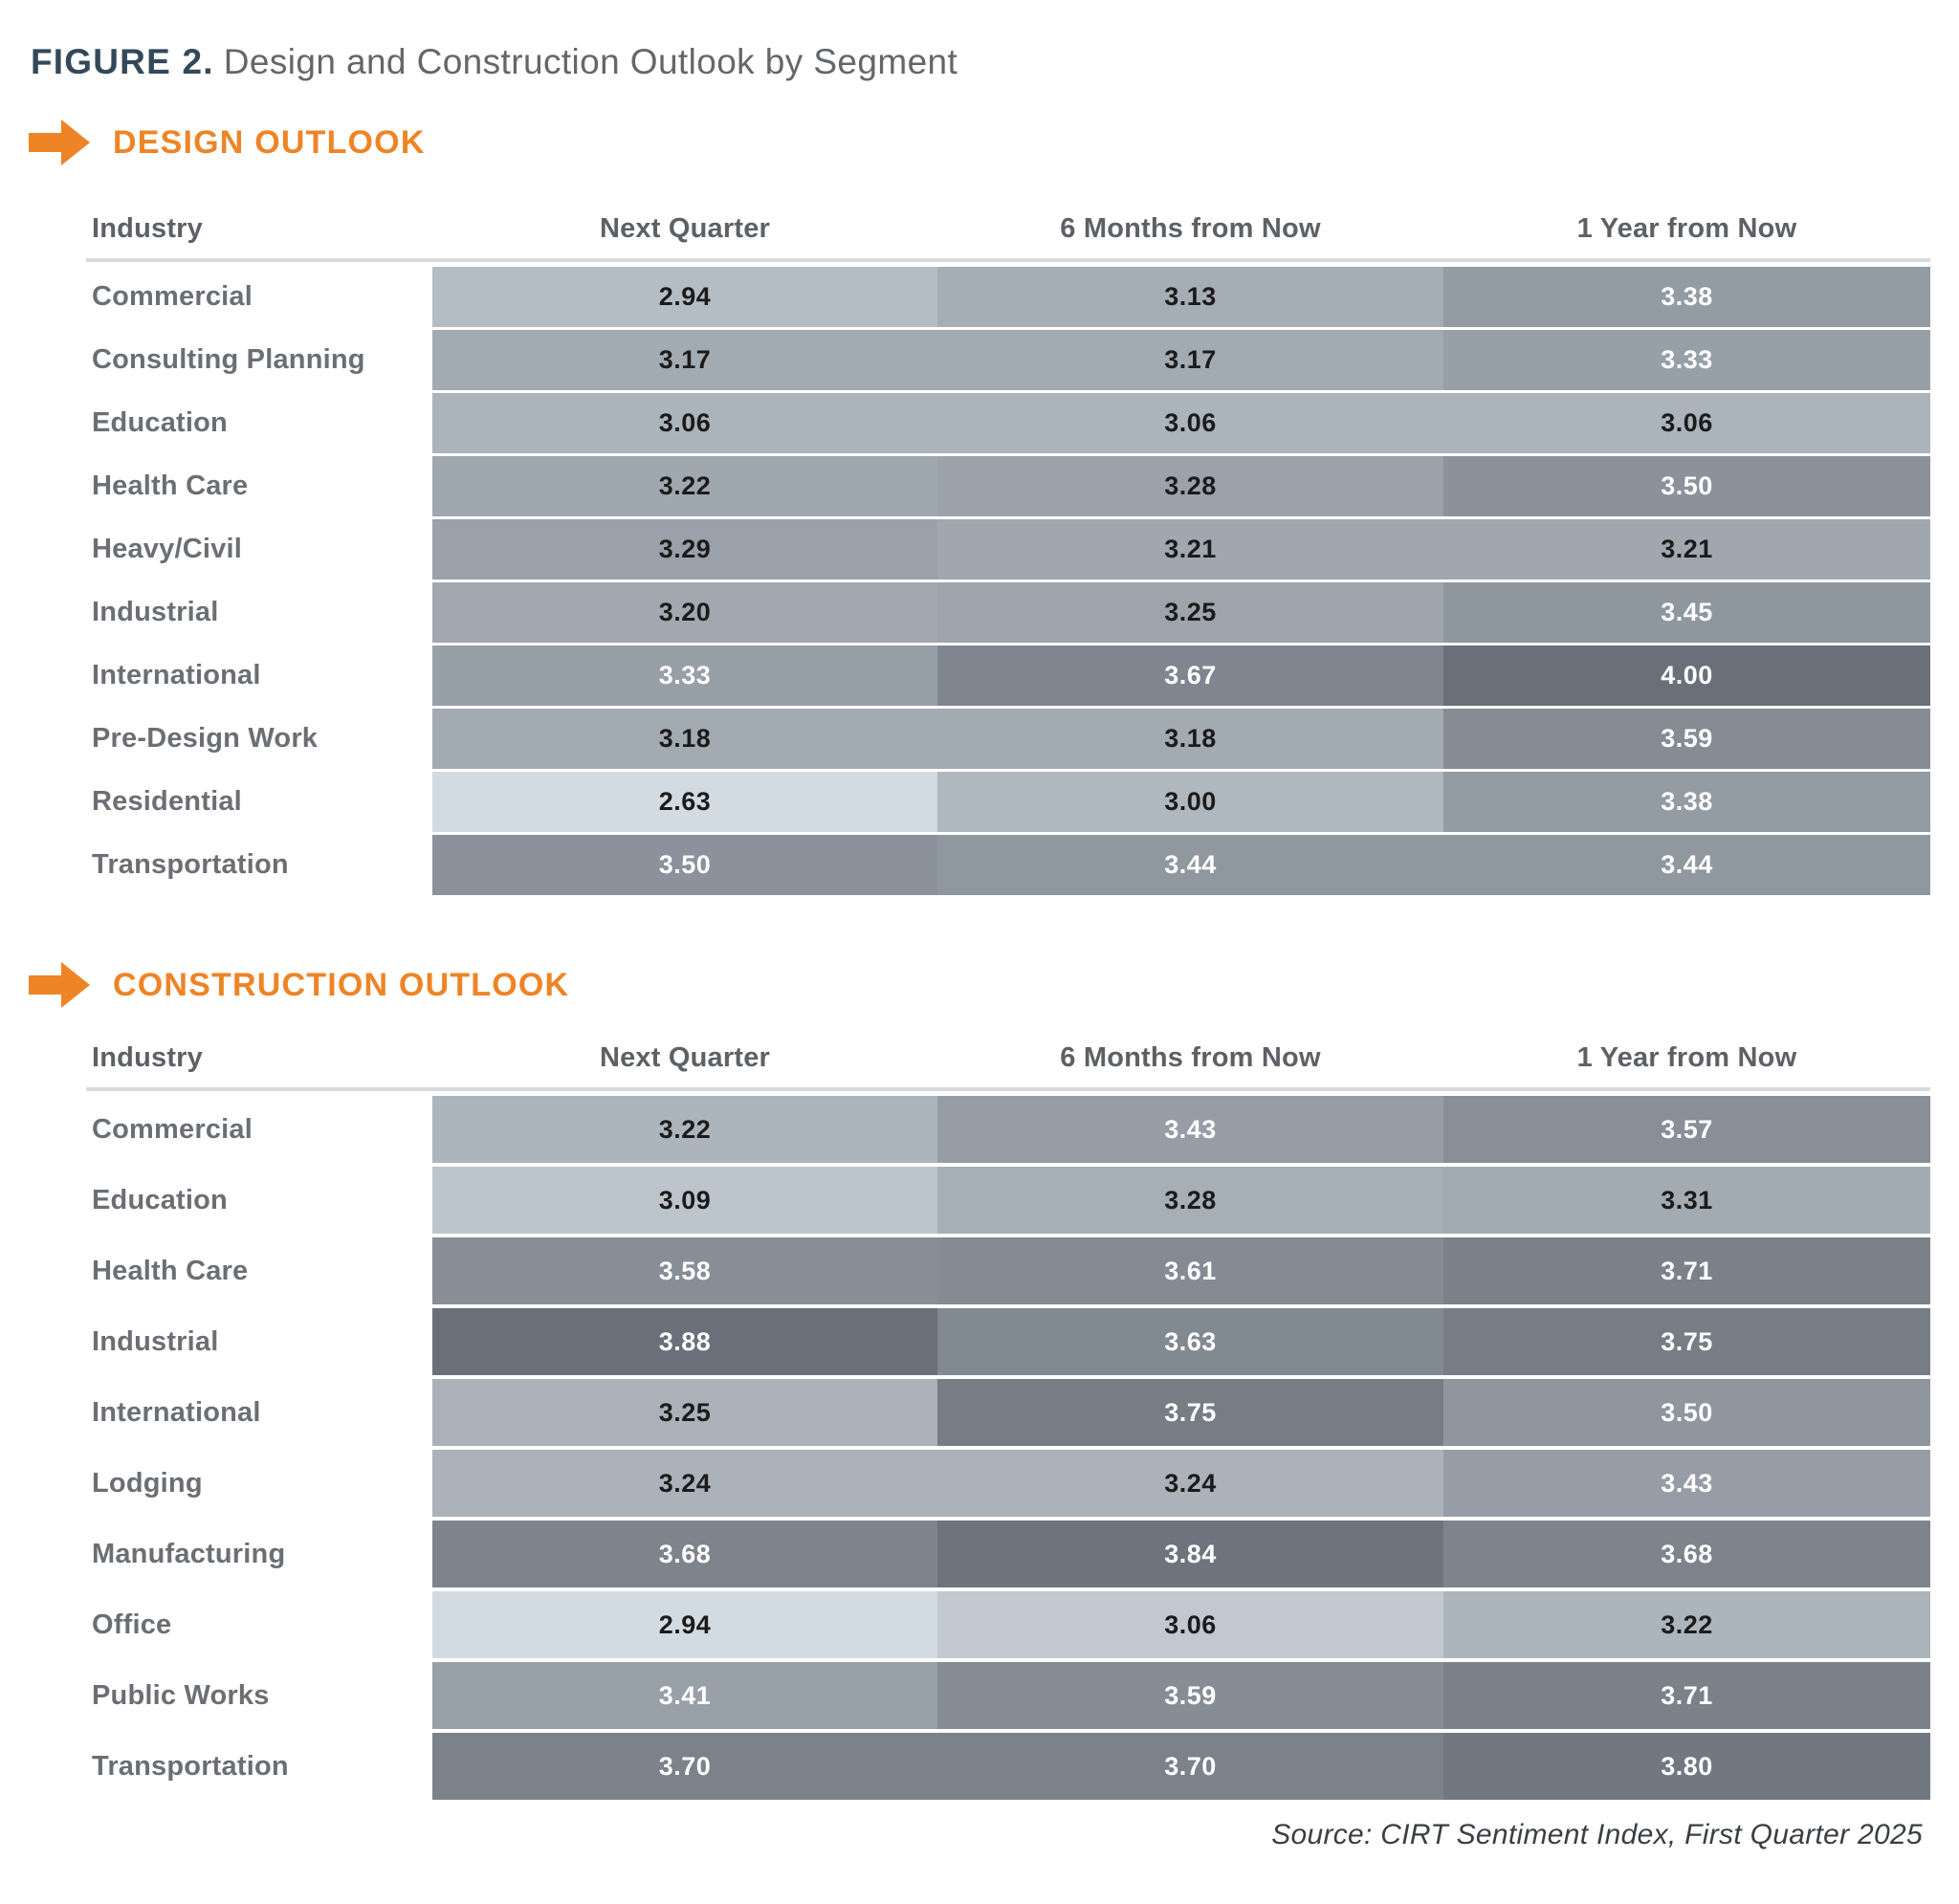 The width and height of the screenshot is (1959, 1904). What do you see at coordinates (1190, 677) in the screenshot?
I see `value-cell: 3.67` at bounding box center [1190, 677].